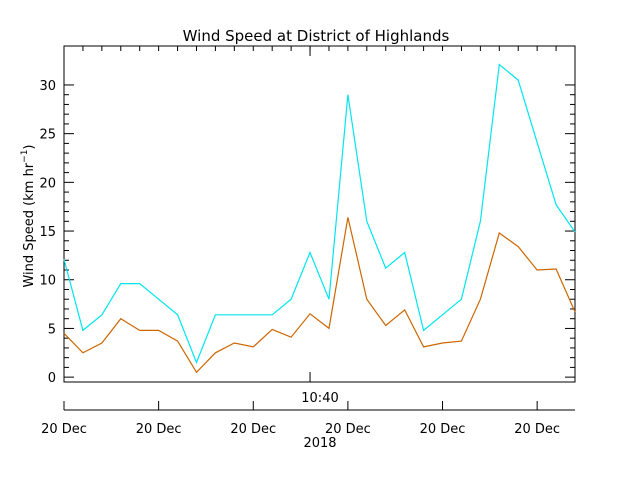 The width and height of the screenshot is (640, 480). What do you see at coordinates (300, 429) in the screenshot?
I see `date-tick-labels: 20 Dec 20 Dec 20 Dec 20 Dec 20 Dec 20 Dec` at bounding box center [300, 429].